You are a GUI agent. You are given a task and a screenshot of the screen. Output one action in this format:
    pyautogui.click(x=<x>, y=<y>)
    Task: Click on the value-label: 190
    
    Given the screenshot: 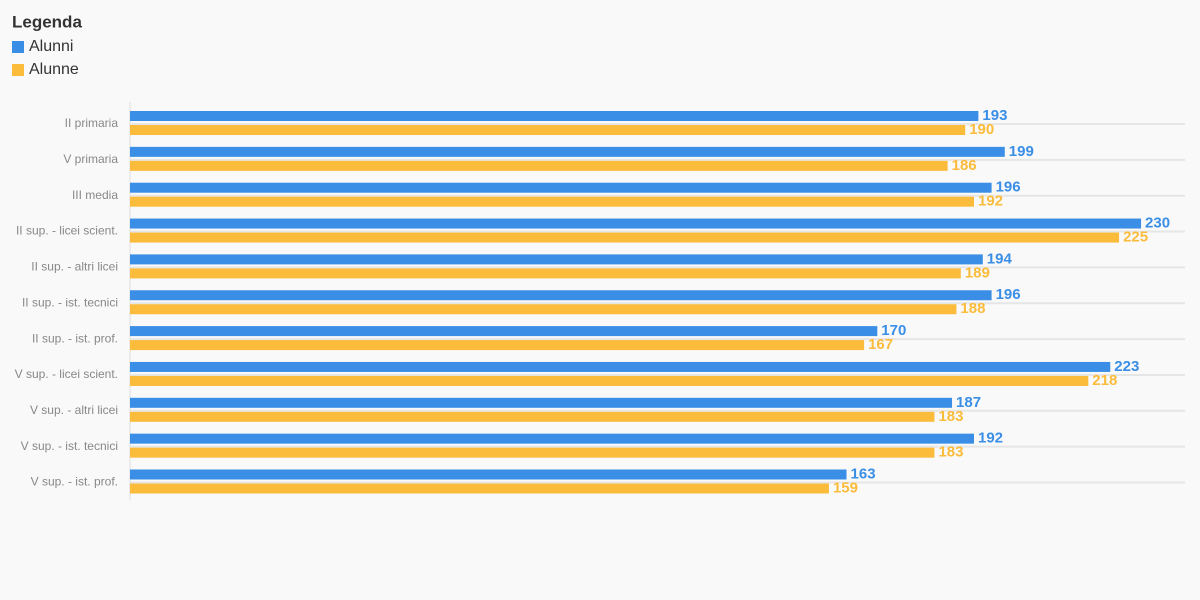 What is the action you would take?
    pyautogui.click(x=981, y=129)
    